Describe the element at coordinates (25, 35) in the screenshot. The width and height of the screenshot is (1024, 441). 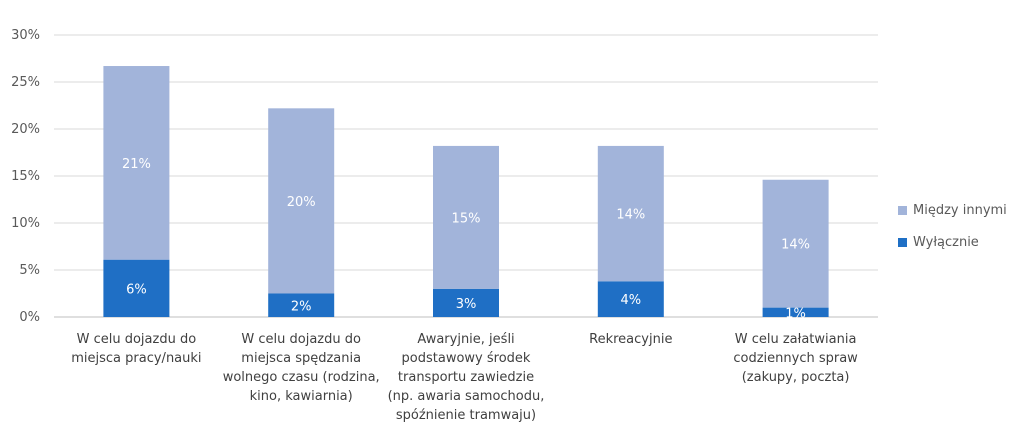
I see `y-tick-label: 30%` at that location.